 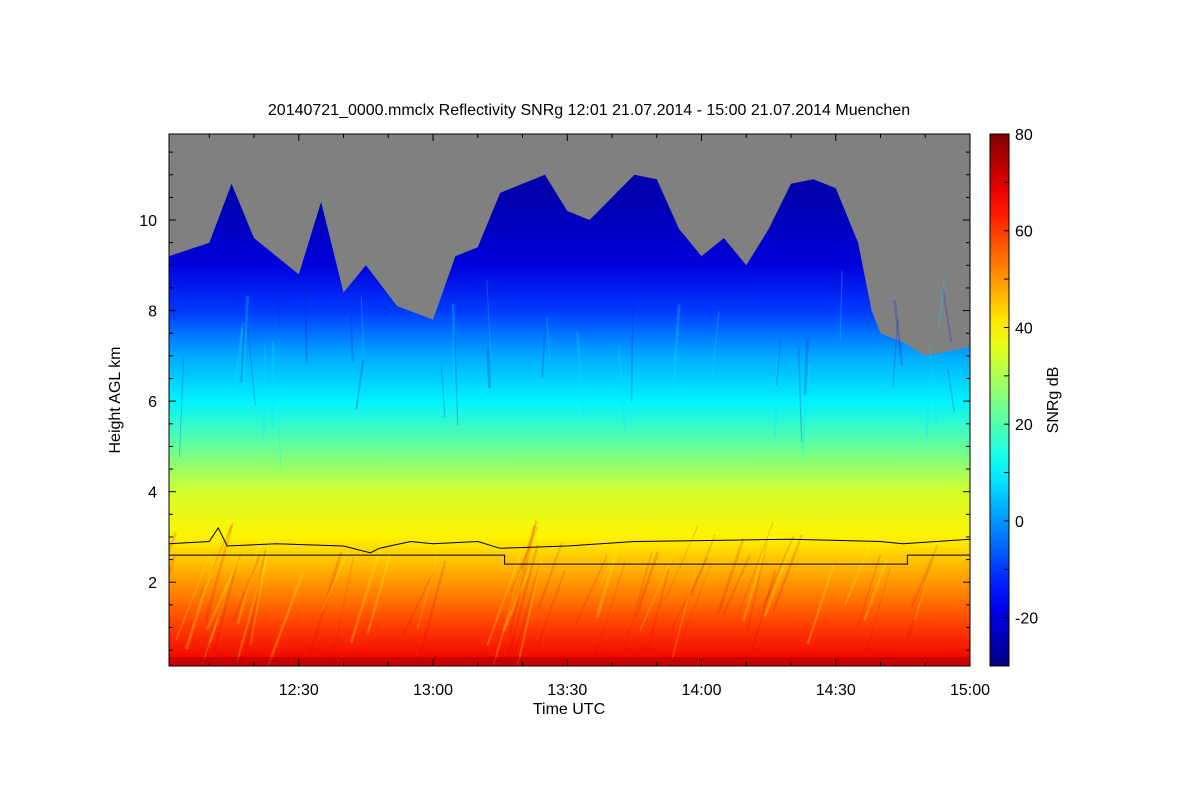 I want to click on x-tick-label: 14:00, so click(x=701, y=690).